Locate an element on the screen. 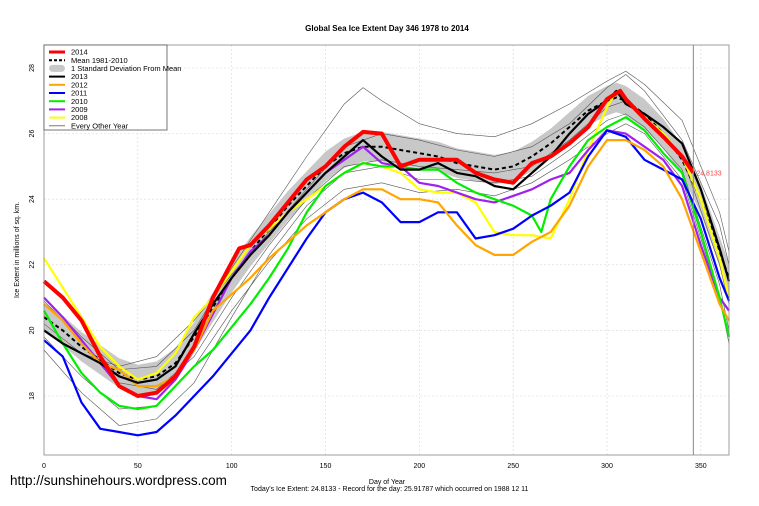 The height and width of the screenshot is (506, 759). x-tick-label: 300 is located at coordinates (607, 466).